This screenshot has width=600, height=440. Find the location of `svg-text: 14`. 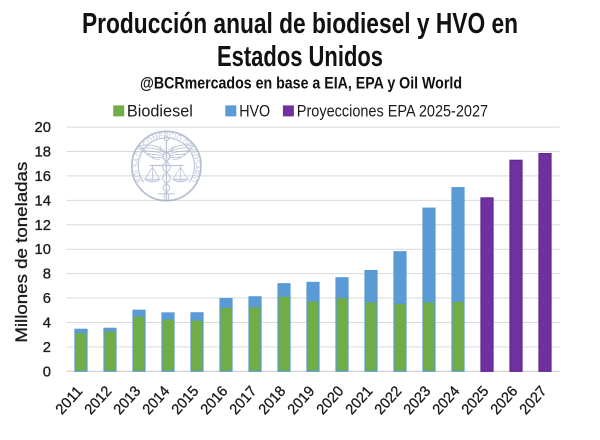

svg-text: 14 is located at coordinates (43, 201).